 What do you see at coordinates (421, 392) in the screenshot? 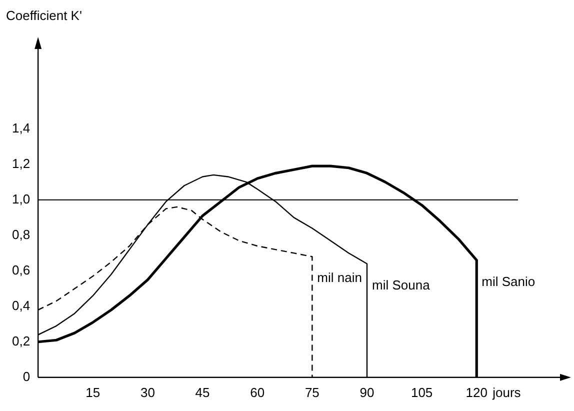
I see `x-tick-label: 105` at bounding box center [421, 392].